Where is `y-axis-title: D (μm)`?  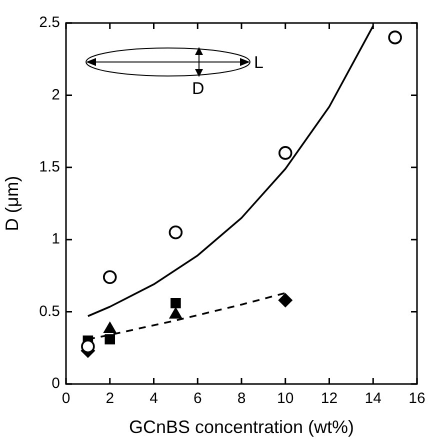 y-axis-title: D (μm) is located at coordinates (12, 204).